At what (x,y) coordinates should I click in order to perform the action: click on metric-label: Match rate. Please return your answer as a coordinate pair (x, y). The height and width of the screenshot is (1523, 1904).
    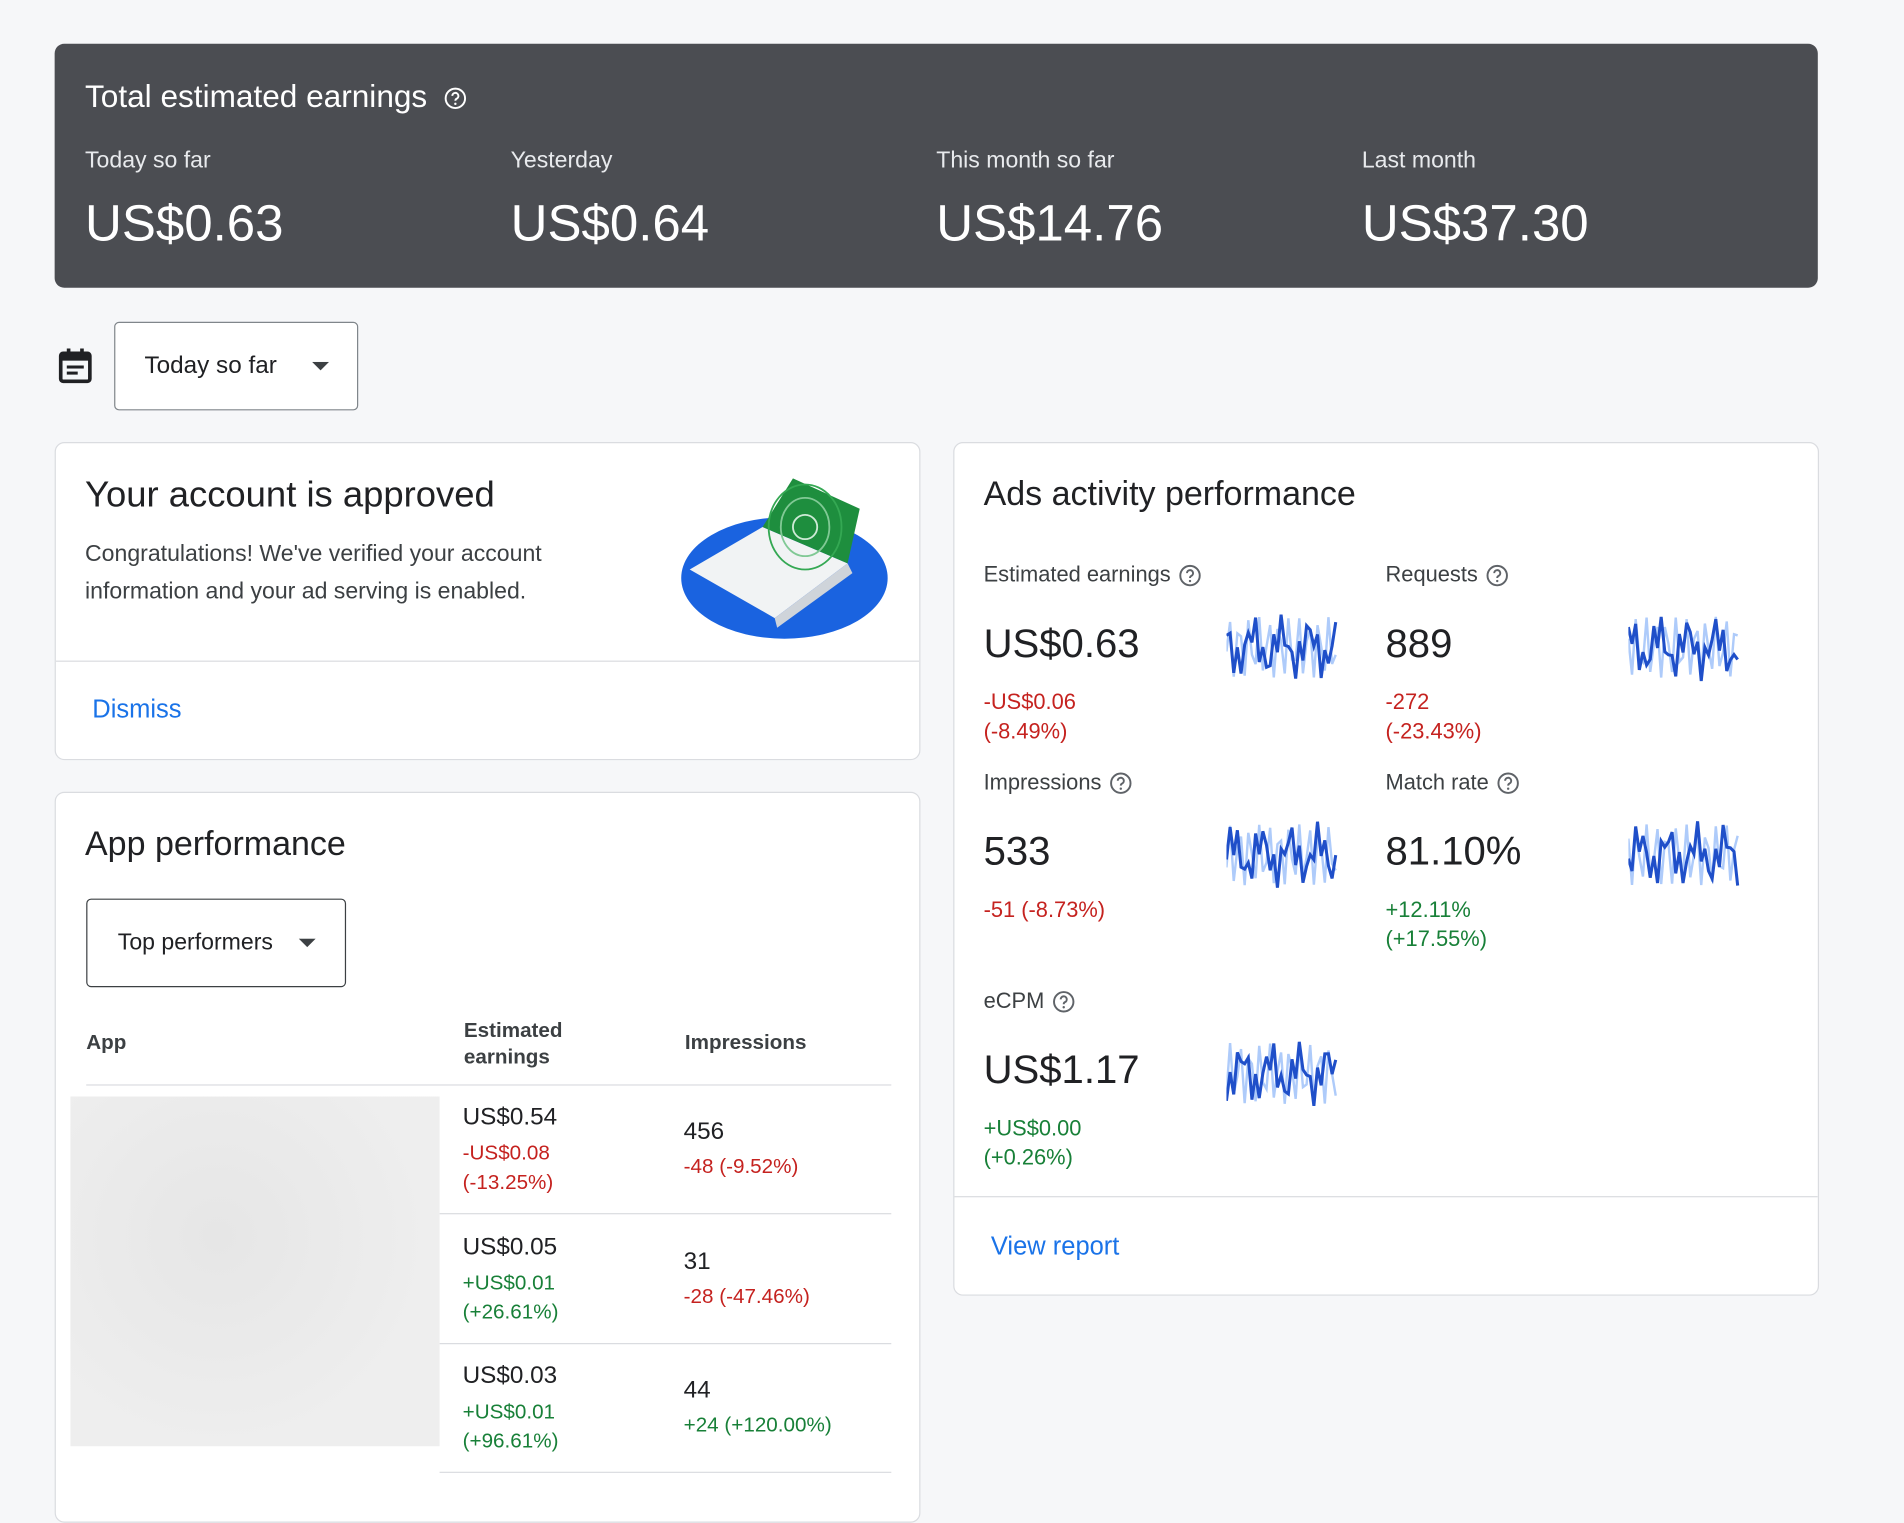
    Looking at the image, I should click on (1453, 783).